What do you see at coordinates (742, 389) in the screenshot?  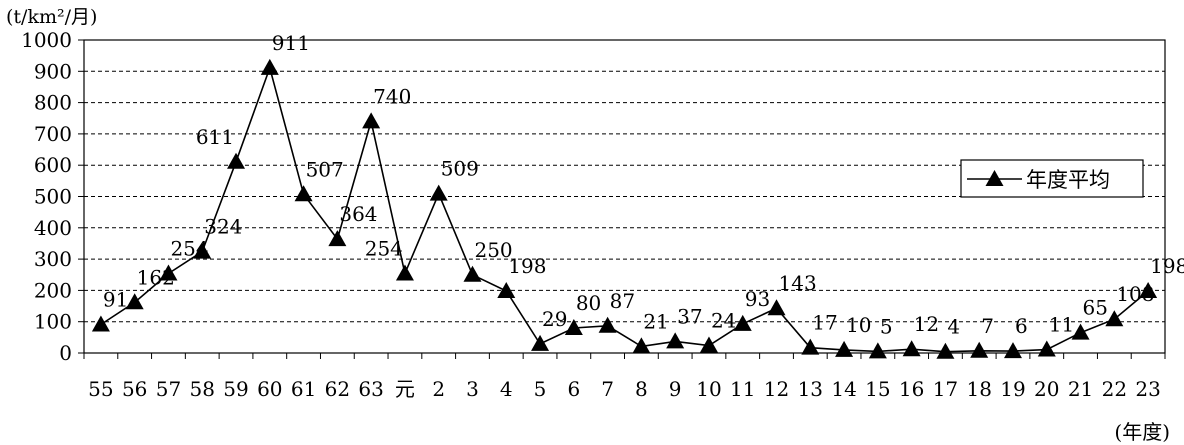 I see `x-tick-label: 11` at bounding box center [742, 389].